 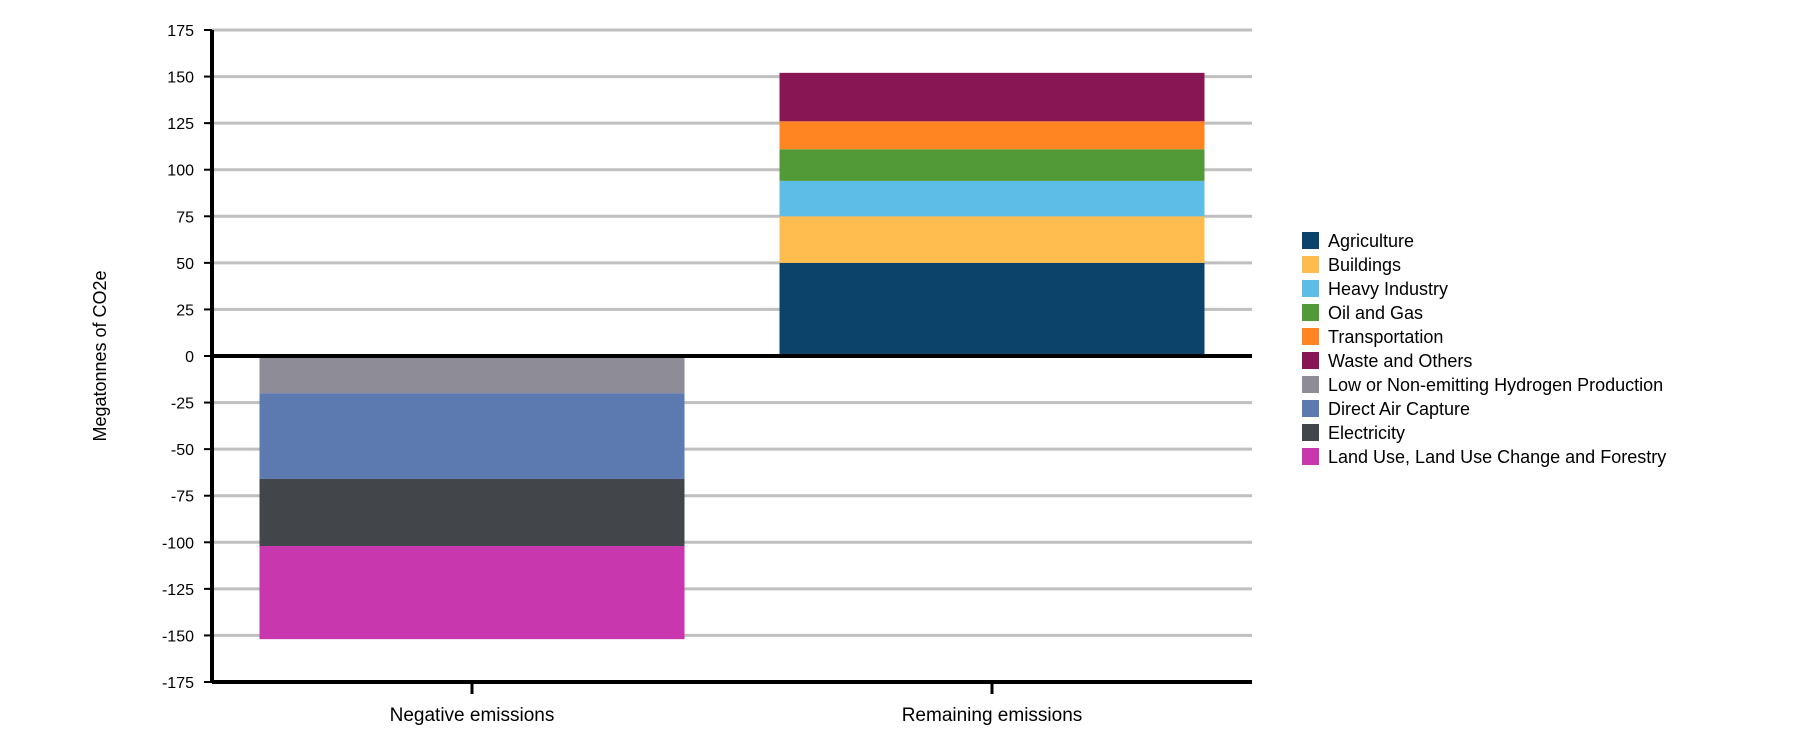 I want to click on legend-label: Buildings, so click(x=1364, y=265).